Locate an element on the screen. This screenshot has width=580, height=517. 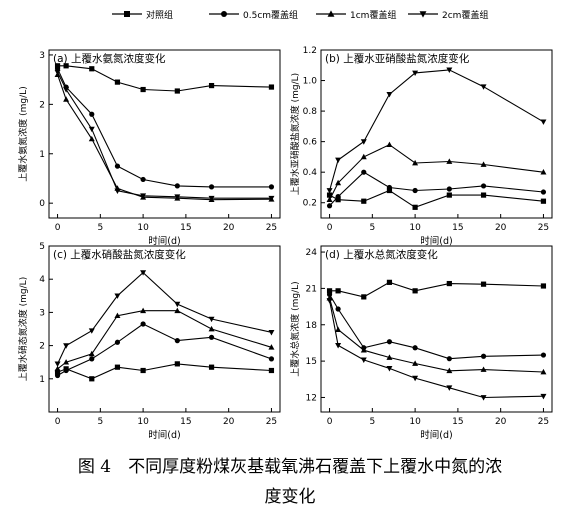
legend-label: 0.5cm覆盖组 is located at coordinates (270, 15).